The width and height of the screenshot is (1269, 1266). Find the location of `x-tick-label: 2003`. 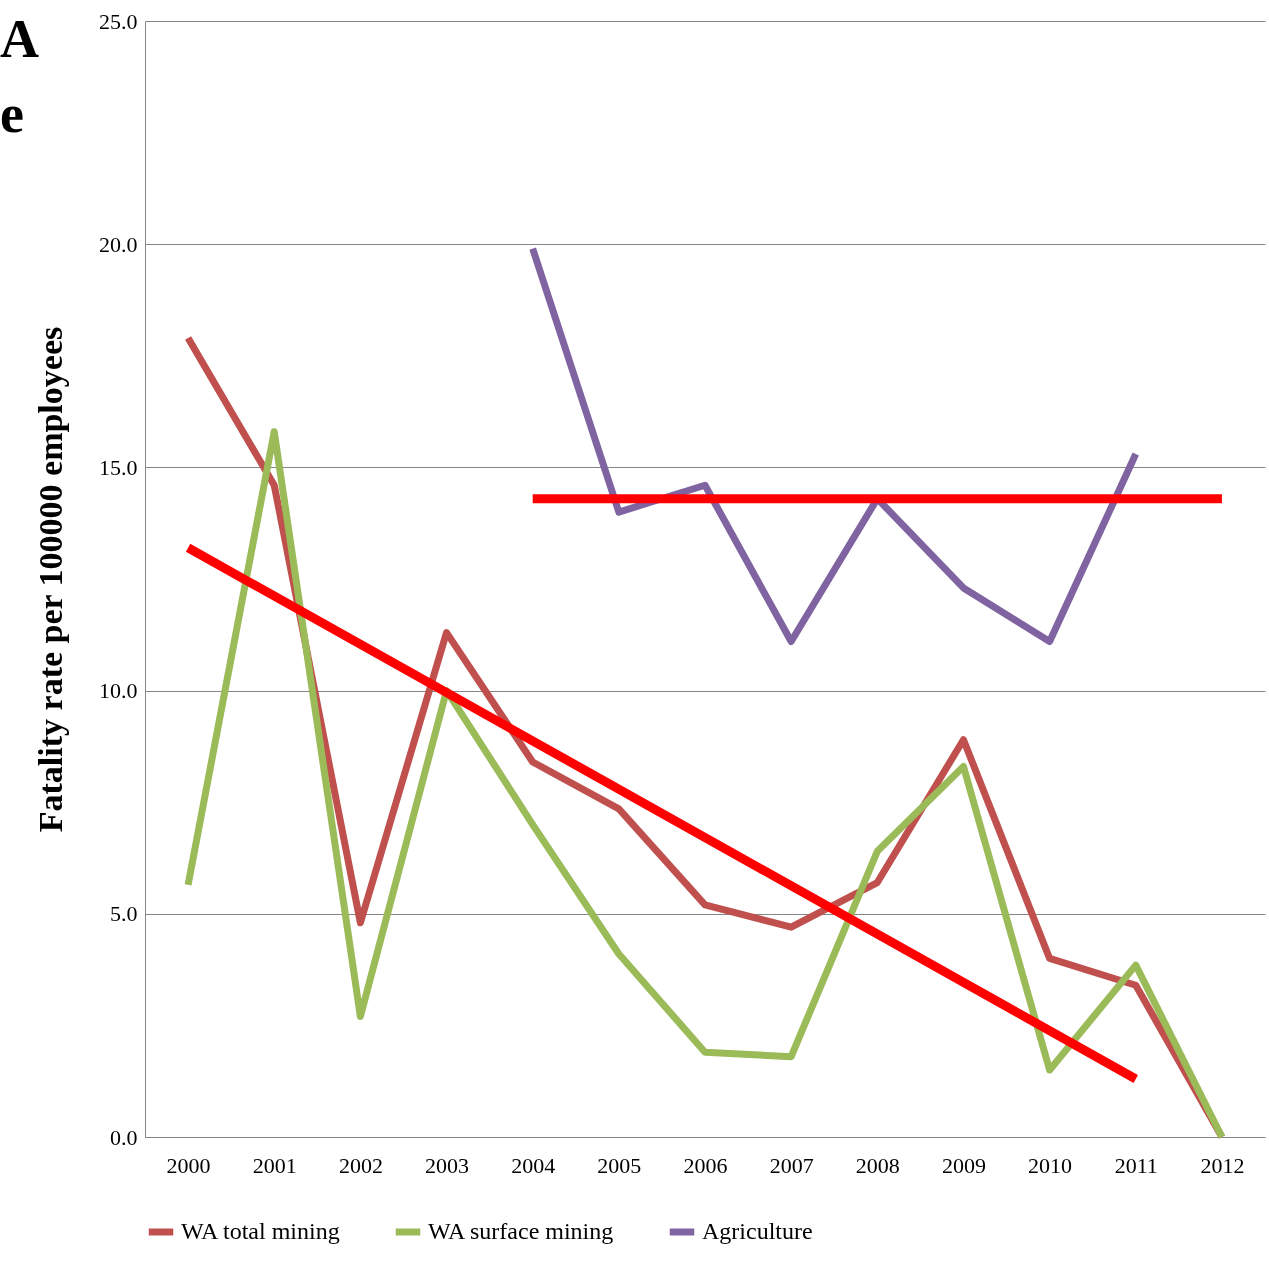

x-tick-label: 2003 is located at coordinates (447, 1165).